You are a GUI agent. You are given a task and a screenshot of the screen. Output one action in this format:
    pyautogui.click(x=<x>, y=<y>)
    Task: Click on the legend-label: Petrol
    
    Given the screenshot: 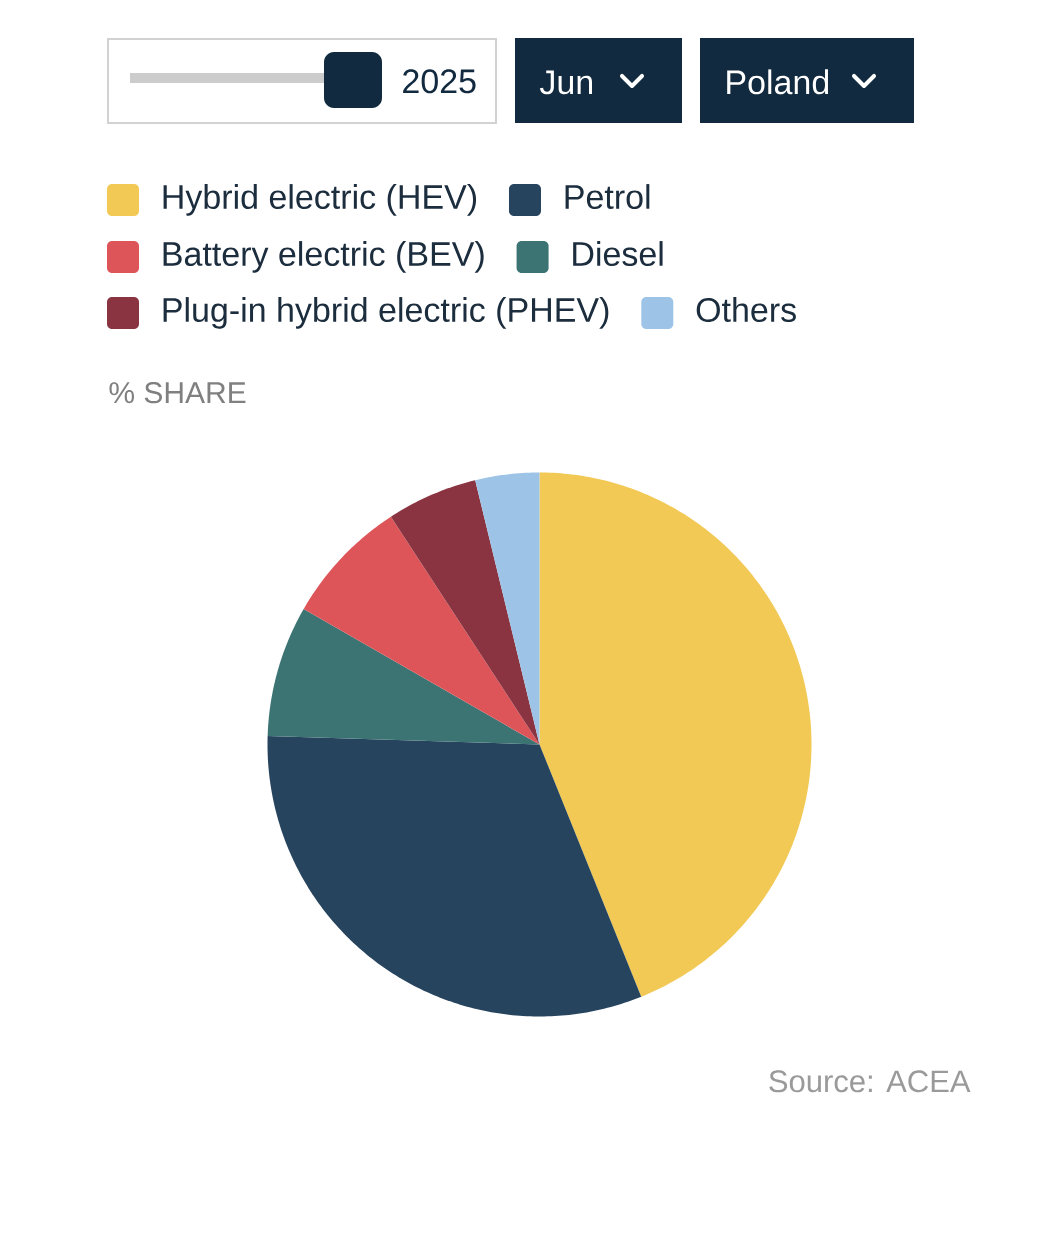 What is the action you would take?
    pyautogui.click(x=607, y=197)
    